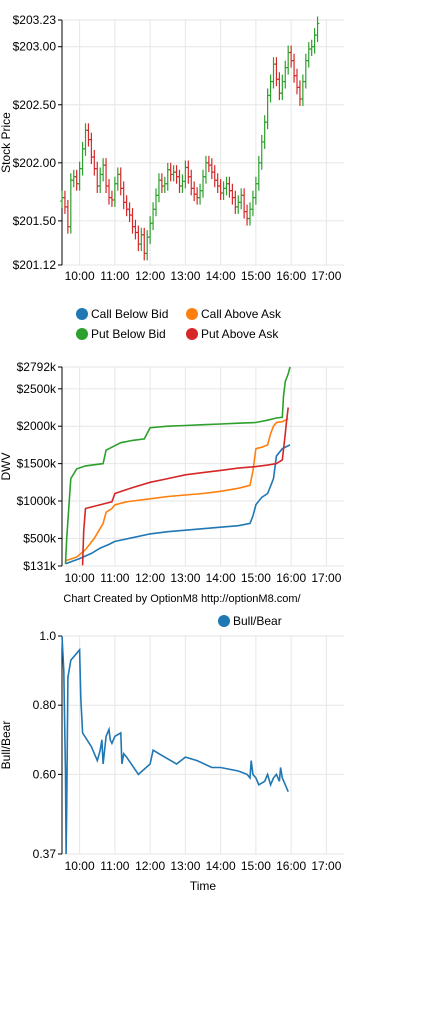 The image size is (425, 1009). I want to click on y-axis-label: Stock Price, so click(6, 142).